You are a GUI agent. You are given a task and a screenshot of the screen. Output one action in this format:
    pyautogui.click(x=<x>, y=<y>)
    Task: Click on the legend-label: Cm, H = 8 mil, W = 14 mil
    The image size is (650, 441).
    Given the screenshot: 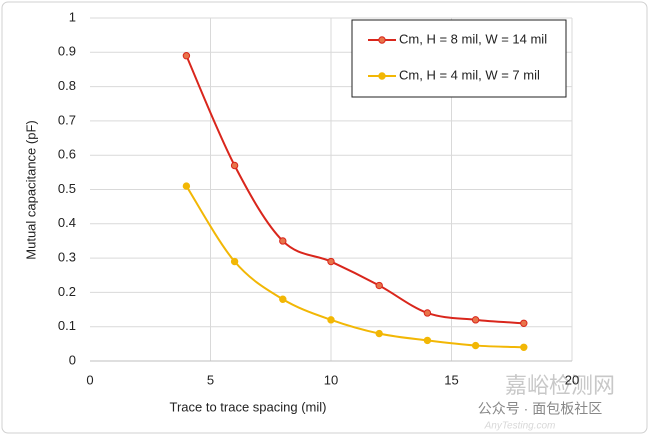 What is the action you would take?
    pyautogui.click(x=473, y=38)
    